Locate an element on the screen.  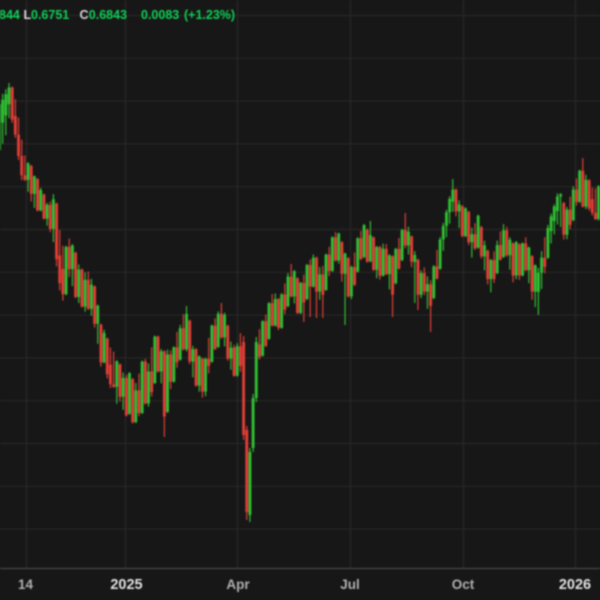
svg-text: Oct is located at coordinates (463, 584).